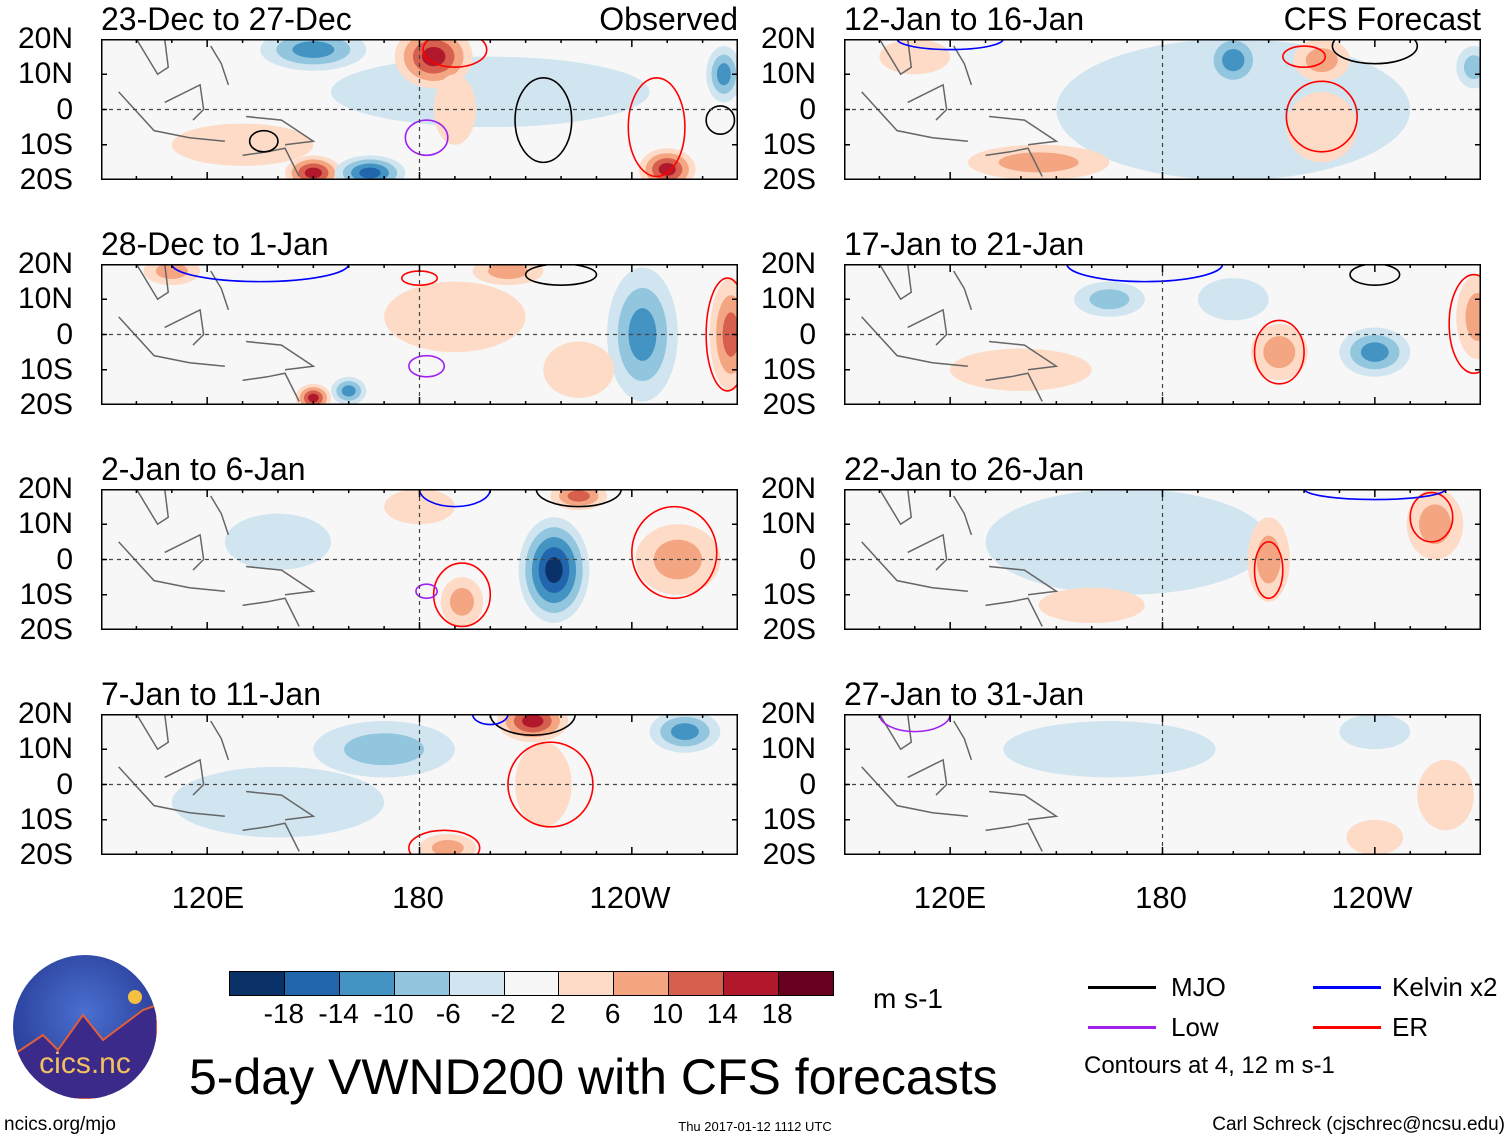  I want to click on footer-author: Carl Schreck (cjschrec@ncsu.edu), so click(1358, 1124).